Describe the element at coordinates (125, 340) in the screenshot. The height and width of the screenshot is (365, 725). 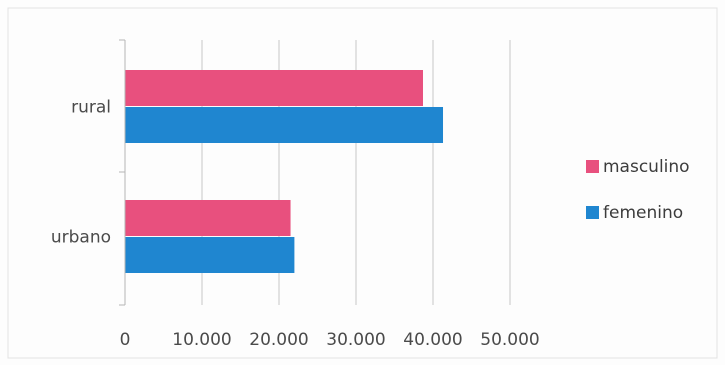
I see `x-tick-label: 0` at that location.